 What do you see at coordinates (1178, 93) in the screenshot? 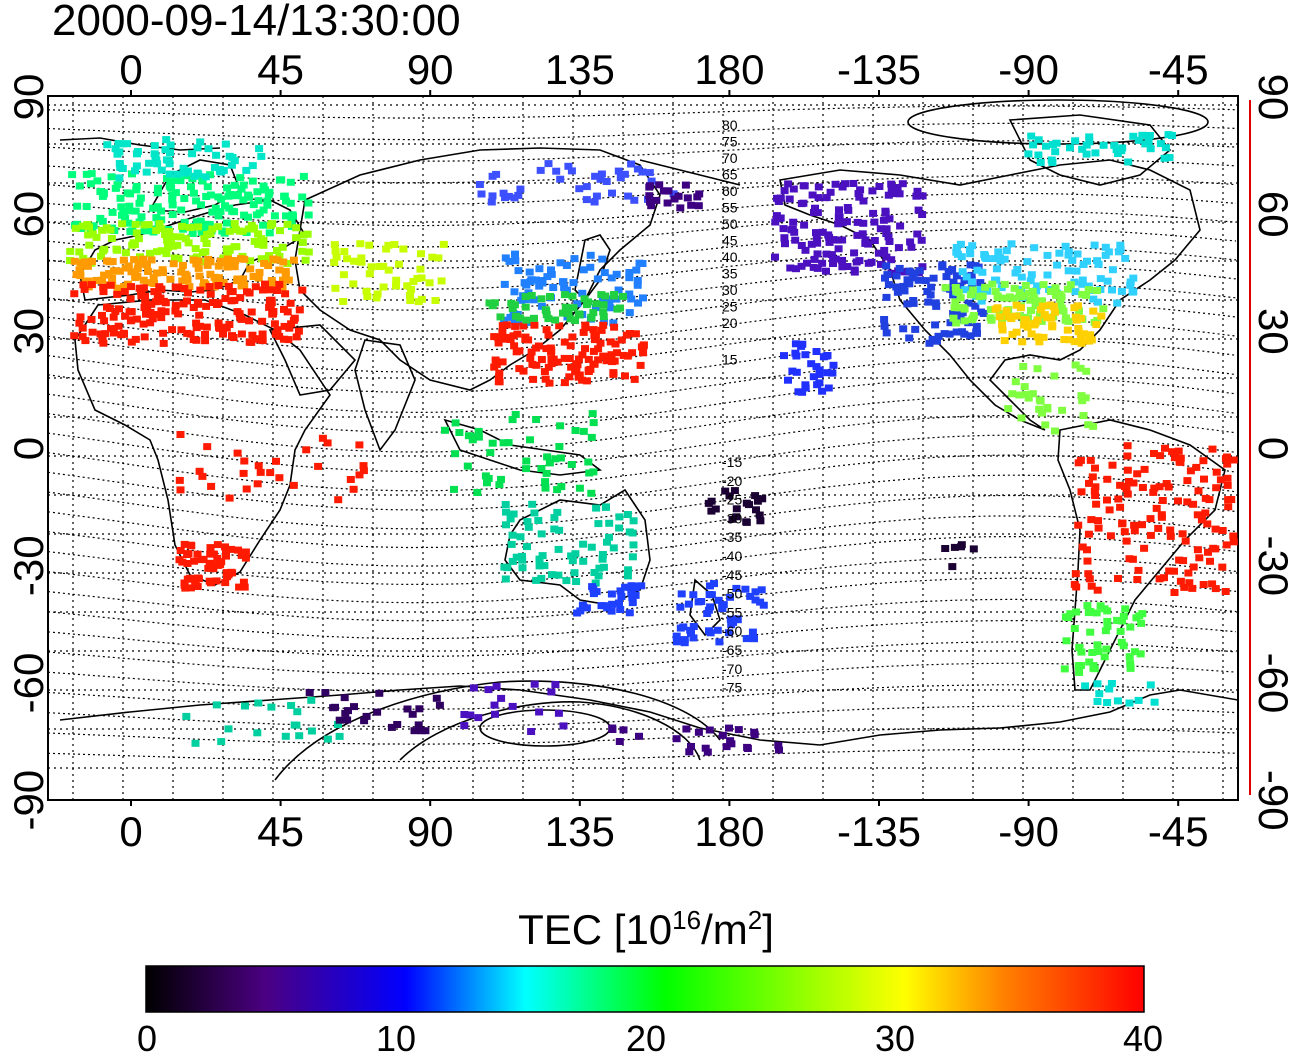
I see `lon-tick-top-mark` at bounding box center [1178, 93].